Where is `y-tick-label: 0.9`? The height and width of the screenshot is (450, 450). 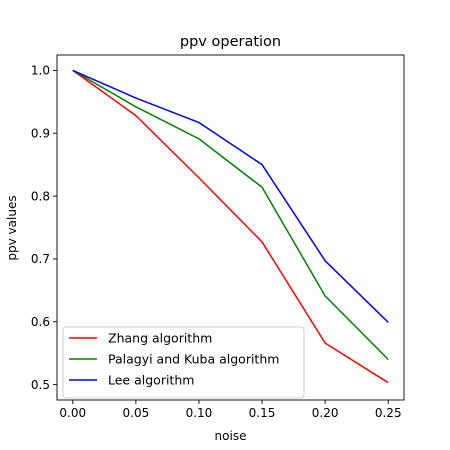 y-tick-label: 0.9 is located at coordinates (40, 134).